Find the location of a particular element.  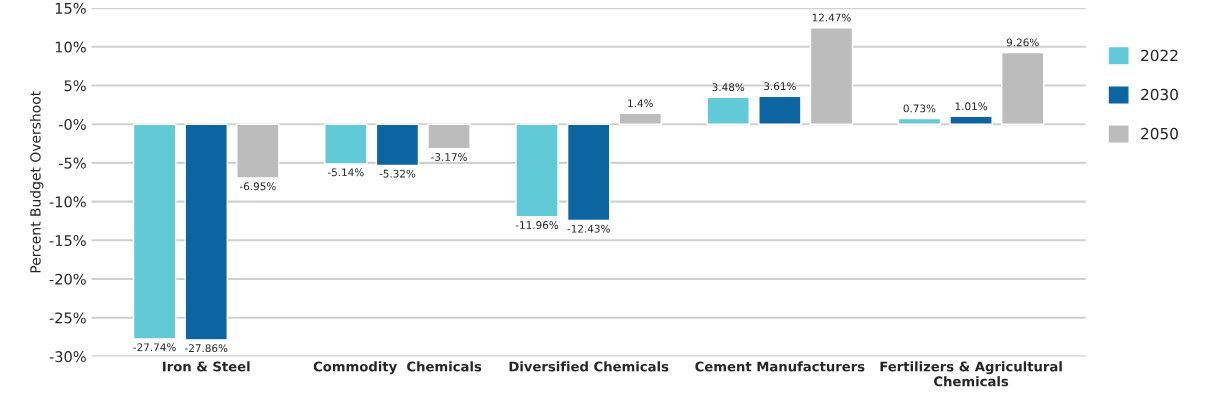

data-label: -6.95% is located at coordinates (257, 186).